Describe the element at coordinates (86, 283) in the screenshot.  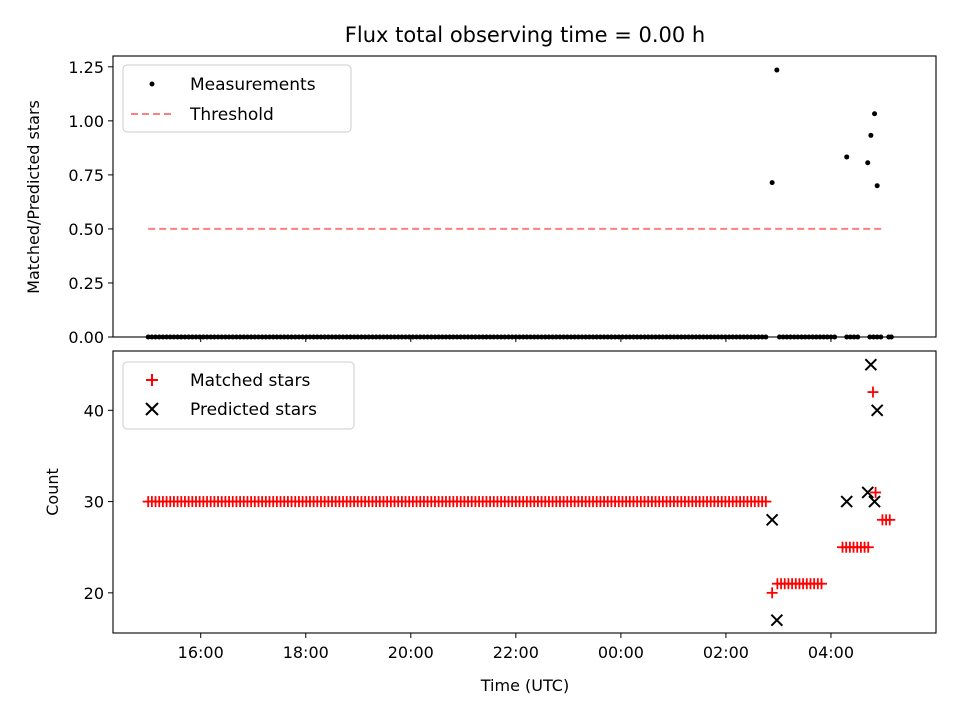
I see `top-y-tick-label: 0.25` at that location.